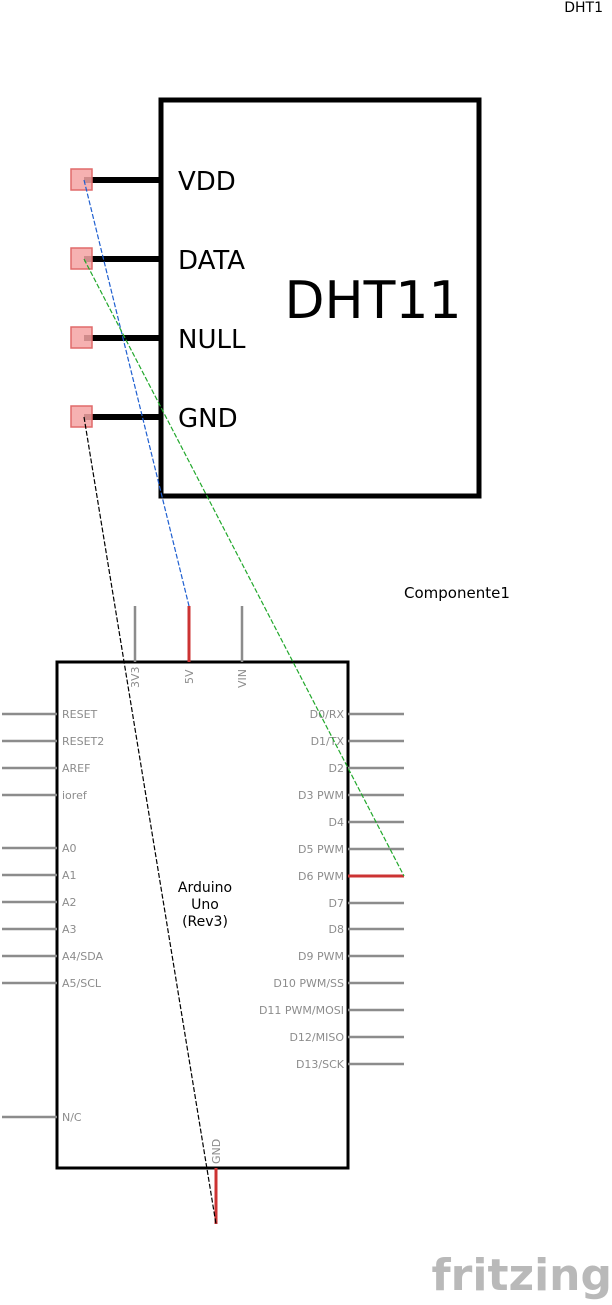  I want to click on arduino-pin-label-reset2: RESET2, so click(83, 741).